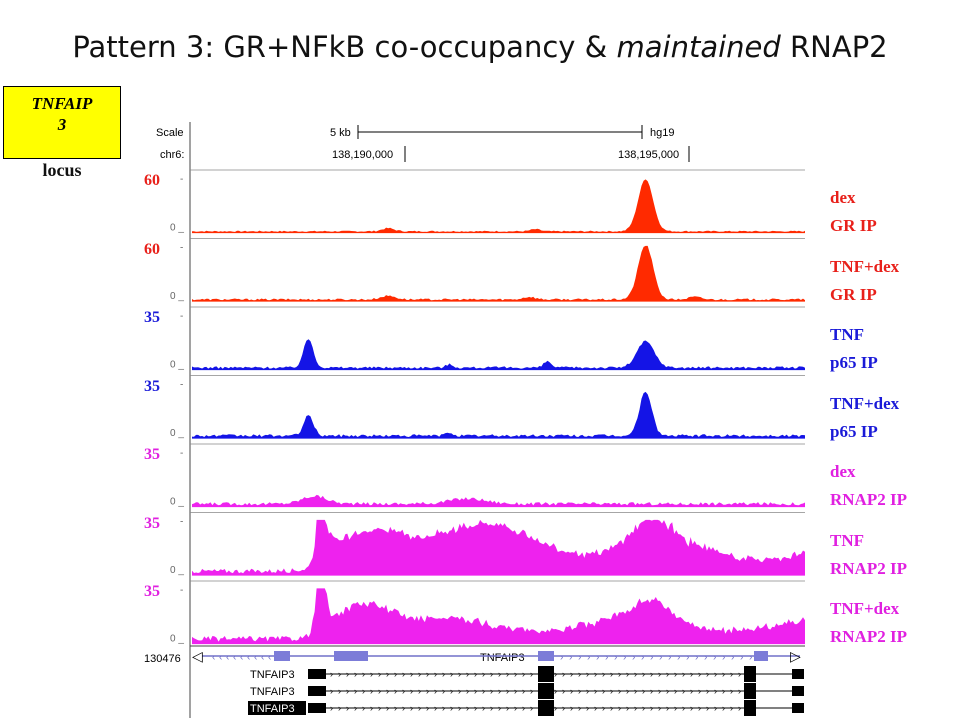 The image size is (960, 720). What do you see at coordinates (502, 658) in the screenshot?
I see `gene-main-label: TNFAIP3` at bounding box center [502, 658].